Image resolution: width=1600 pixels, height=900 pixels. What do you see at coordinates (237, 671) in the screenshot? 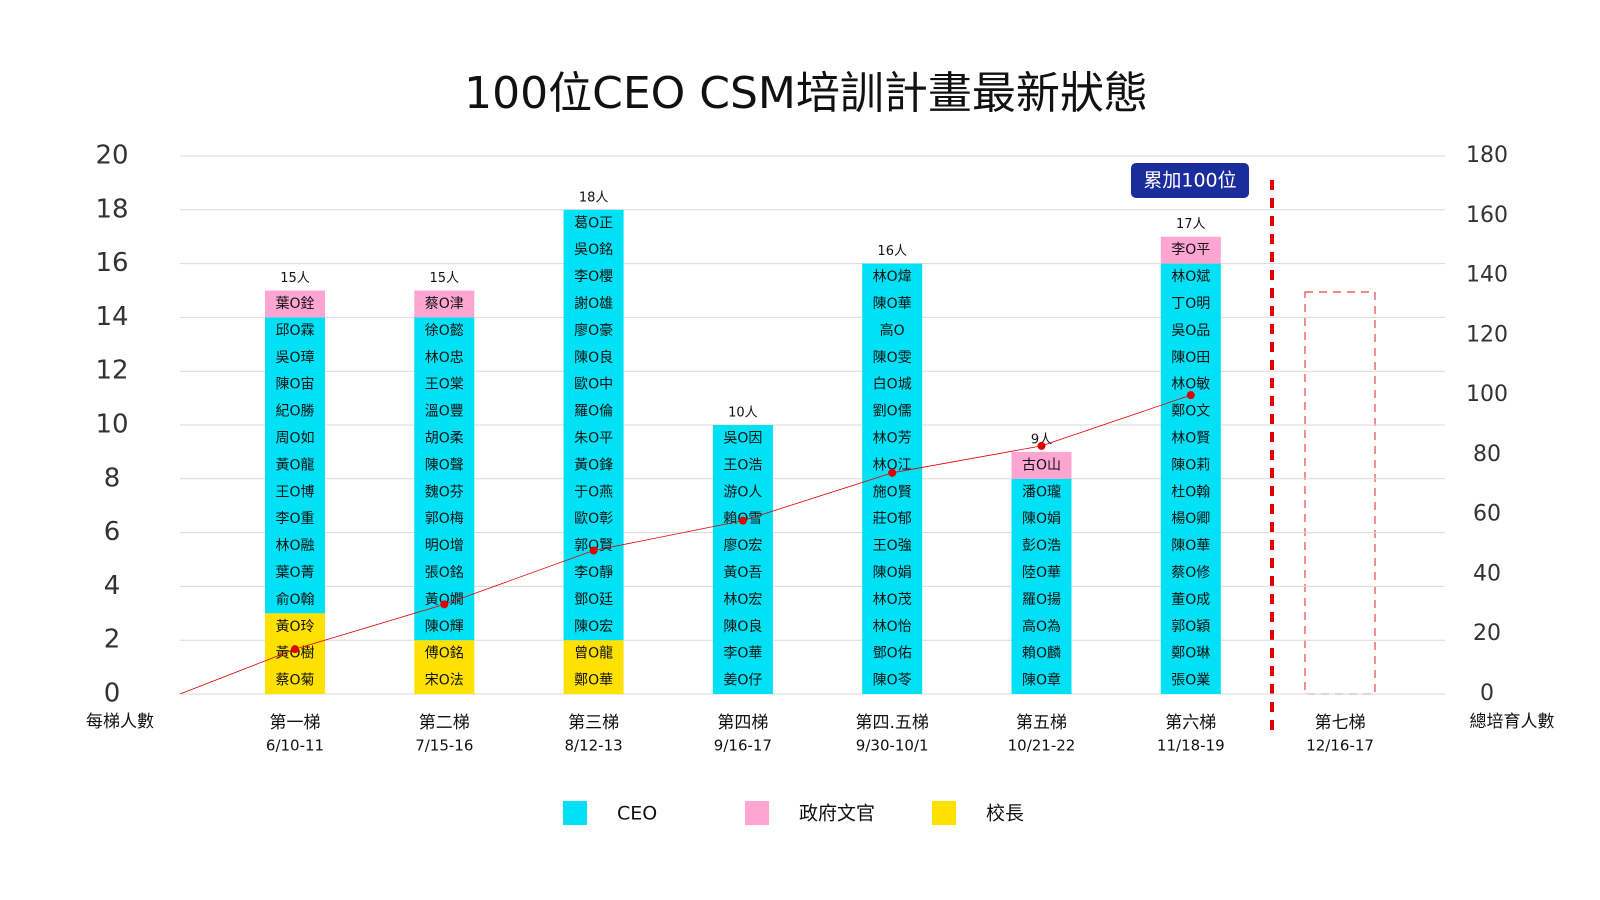
I see `line-lead` at bounding box center [237, 671].